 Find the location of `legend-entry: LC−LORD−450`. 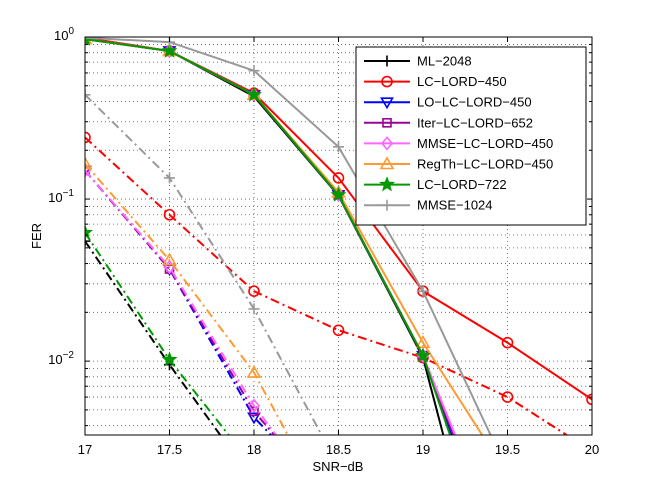

legend-entry: LC−LORD−450 is located at coordinates (435, 81).